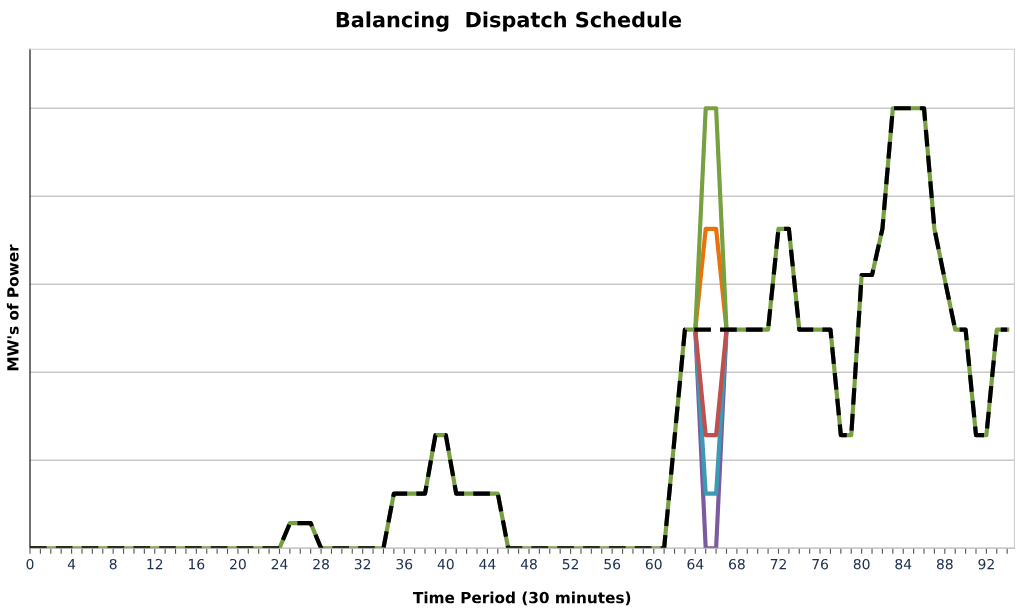 The height and width of the screenshot is (616, 1017). What do you see at coordinates (113, 564) in the screenshot?
I see `x-tick-label: 8` at bounding box center [113, 564].